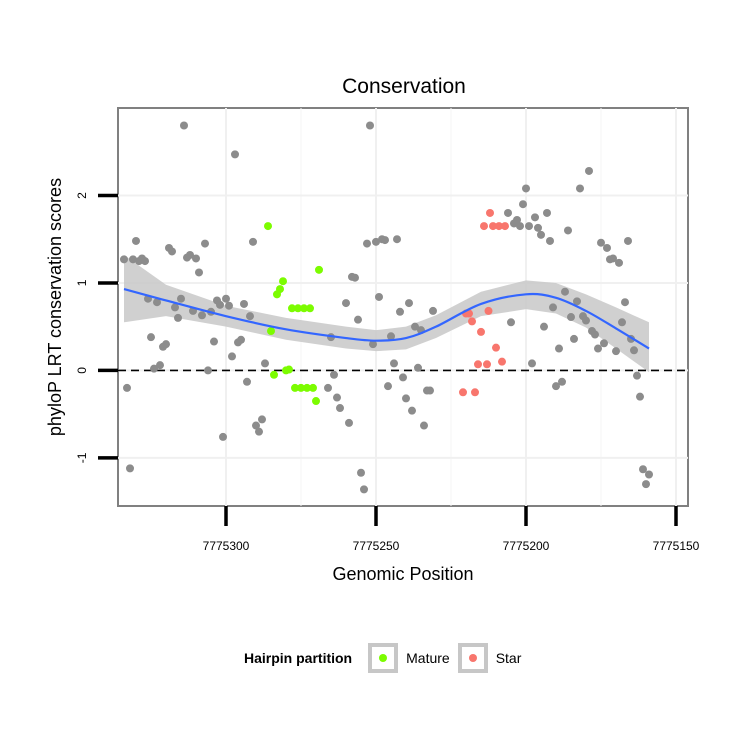 This screenshot has height=750, width=750. I want to click on y-tick-label: 1, so click(82, 282).